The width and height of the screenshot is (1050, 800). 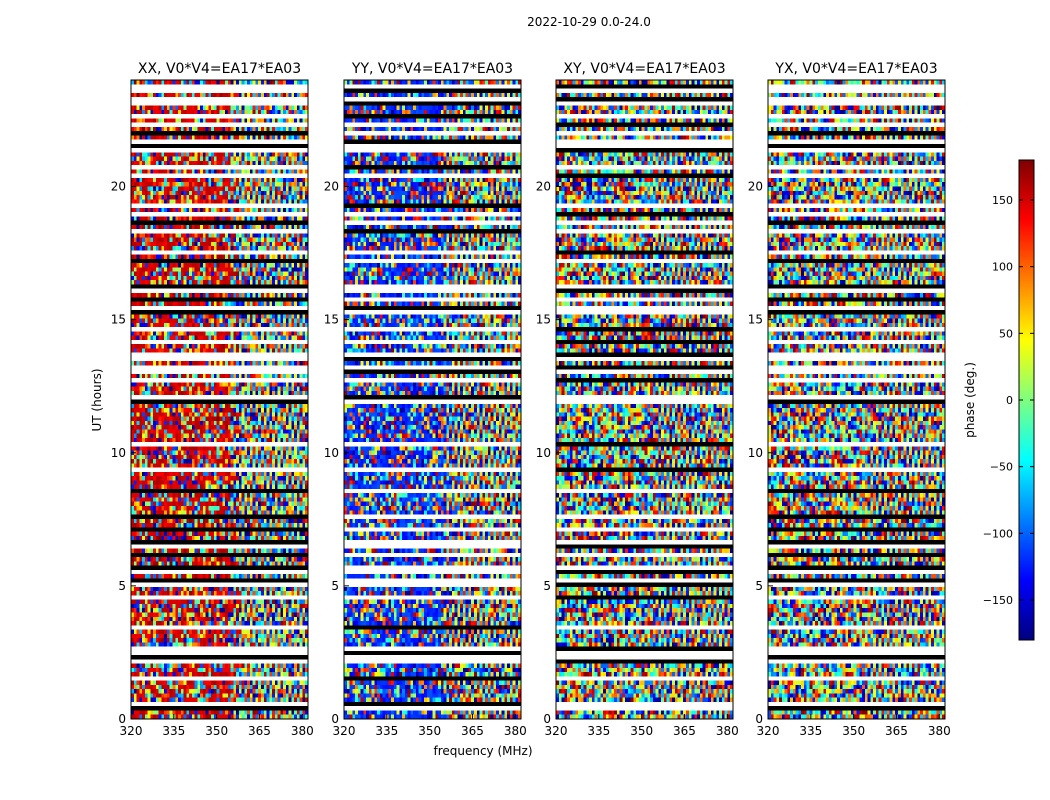 I want to click on panel-3-xtick-label-4: 380, so click(x=939, y=731).